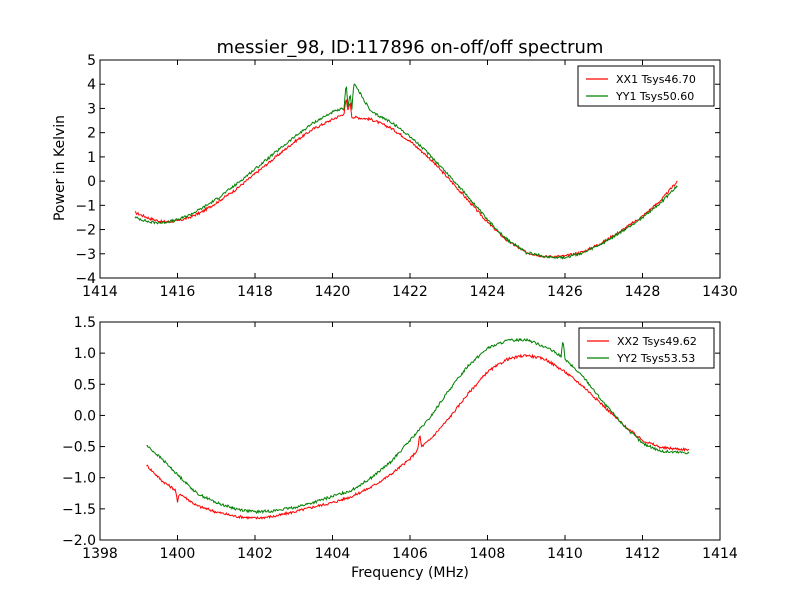 The height and width of the screenshot is (600, 800). Describe the element at coordinates (79, 448) in the screenshot. I see `y-tick-label: −0.5` at that location.